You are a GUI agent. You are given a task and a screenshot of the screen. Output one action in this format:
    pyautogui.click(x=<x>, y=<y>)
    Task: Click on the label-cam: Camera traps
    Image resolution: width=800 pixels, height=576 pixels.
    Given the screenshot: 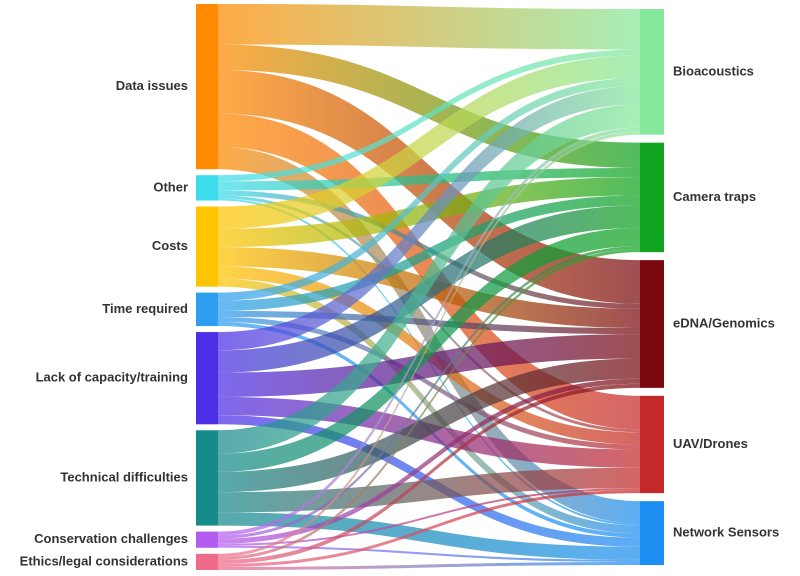 What is the action you would take?
    pyautogui.click(x=714, y=196)
    